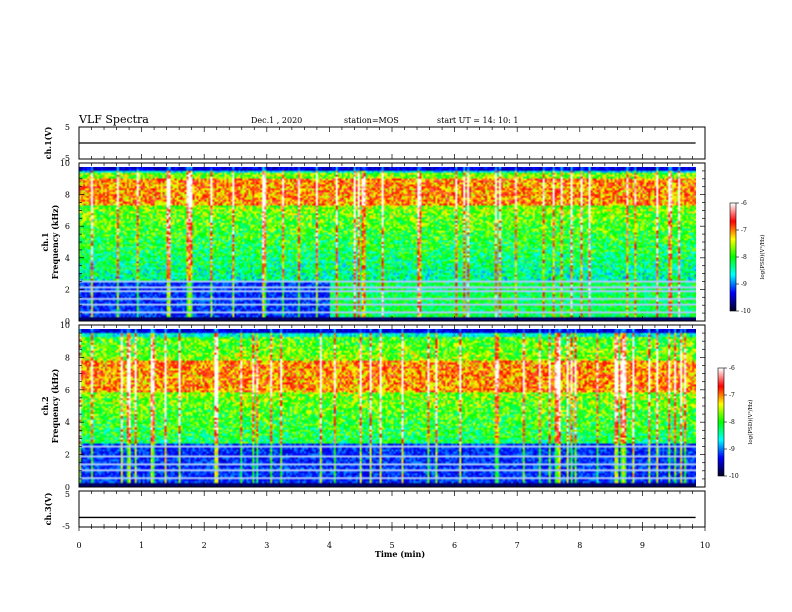 The height and width of the screenshot is (612, 792). What do you see at coordinates (55, 405) in the screenshot?
I see `ch2-ylabel-frequency: Frequency (kHz)` at bounding box center [55, 405].